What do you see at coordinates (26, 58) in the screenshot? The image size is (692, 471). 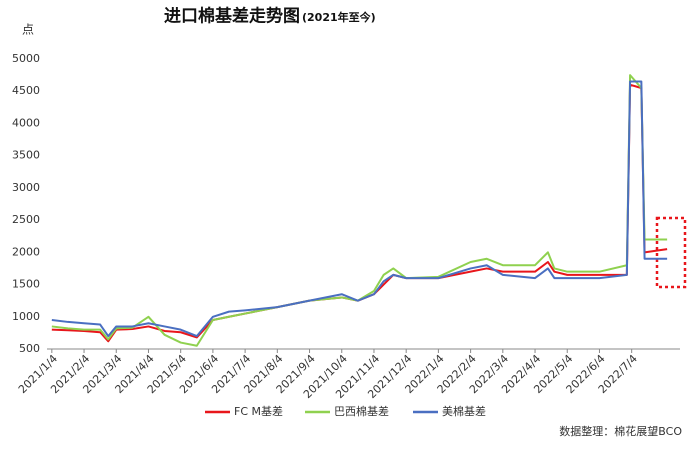 I see `y-tick-label: 5000` at bounding box center [26, 58].